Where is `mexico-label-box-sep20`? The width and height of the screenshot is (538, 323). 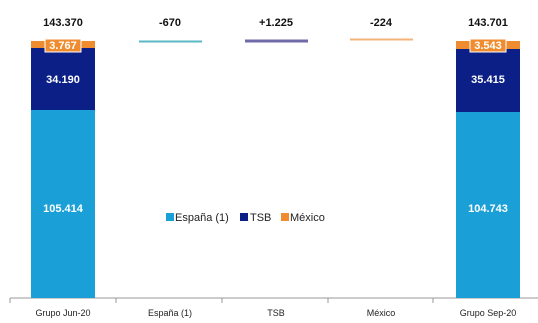
mexico-label-box-sep20 is located at coordinates (488, 45).